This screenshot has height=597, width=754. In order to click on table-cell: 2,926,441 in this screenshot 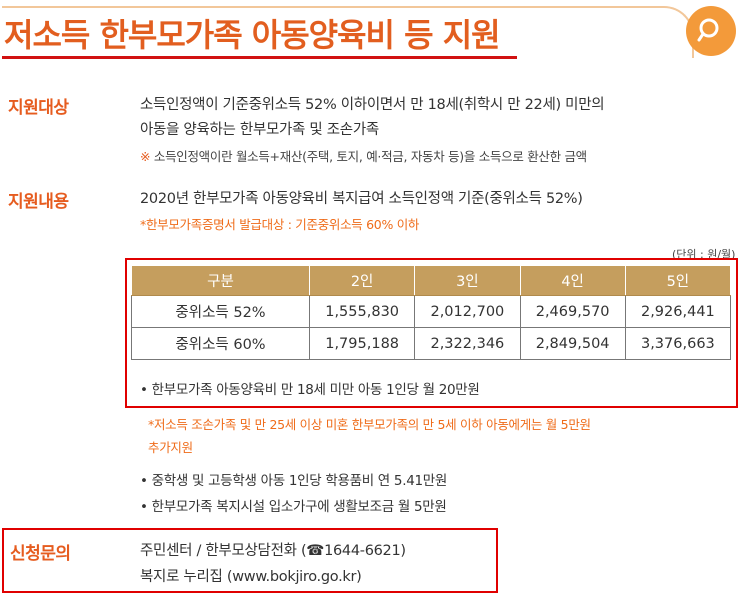, I will do `click(678, 311)`.